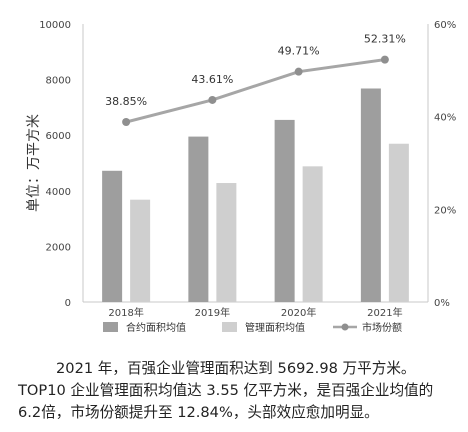 This screenshot has width=468, height=432. What do you see at coordinates (445, 210) in the screenshot?
I see `y2-tick-label: 20%` at bounding box center [445, 210].